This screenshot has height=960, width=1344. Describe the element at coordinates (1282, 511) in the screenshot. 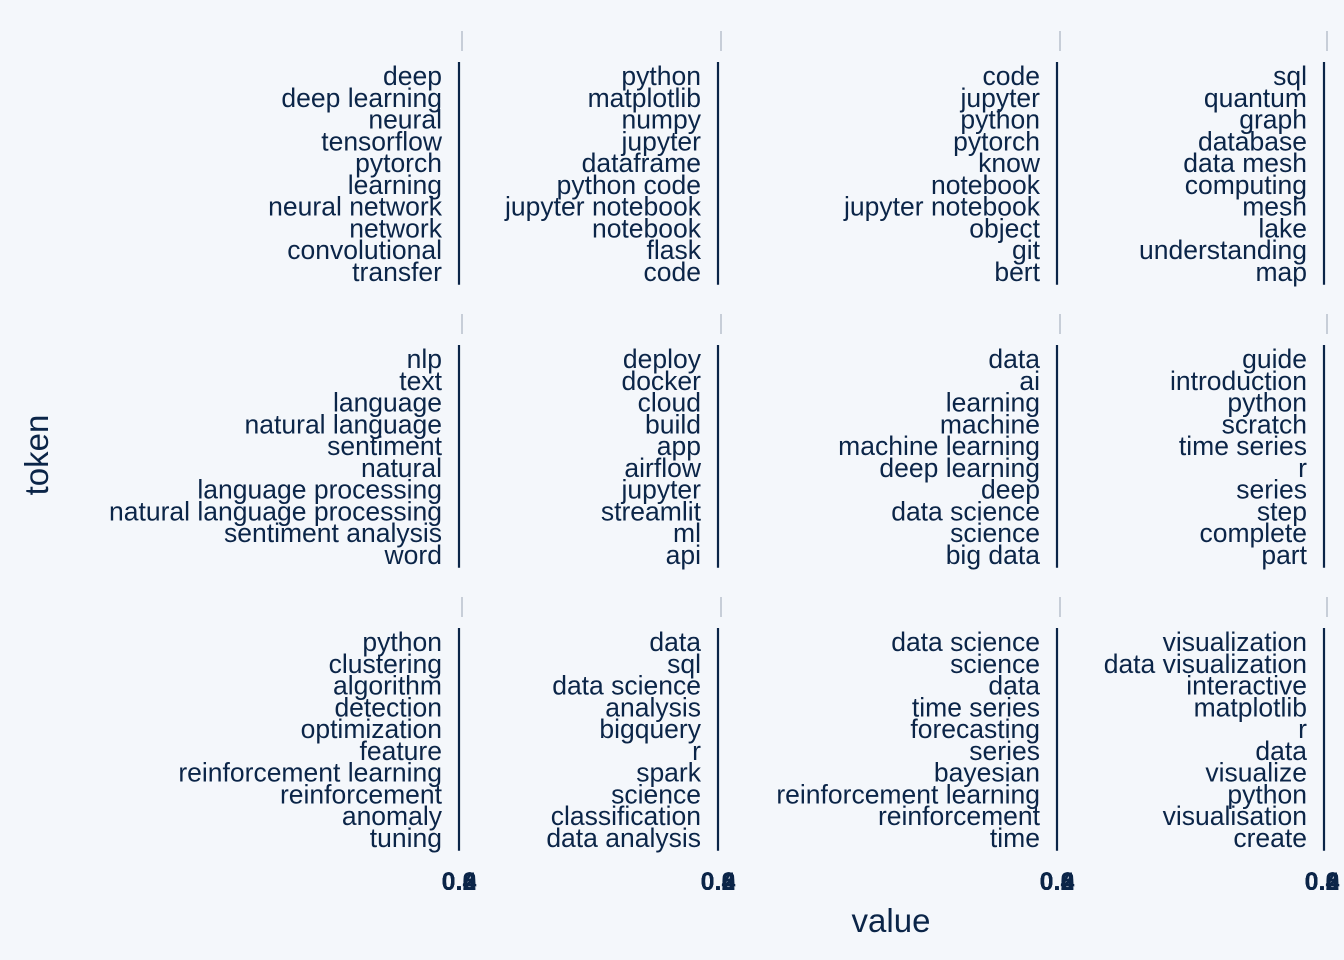

I see `token-label: step` at that location.